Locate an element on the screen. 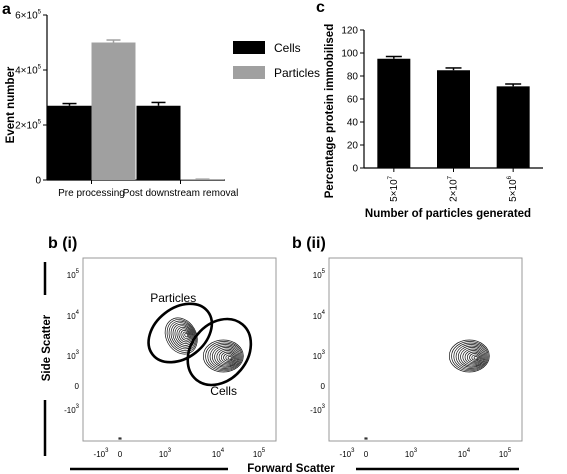  chart-c-x-tick-label-group: 5×106 is located at coordinates (513, 188).